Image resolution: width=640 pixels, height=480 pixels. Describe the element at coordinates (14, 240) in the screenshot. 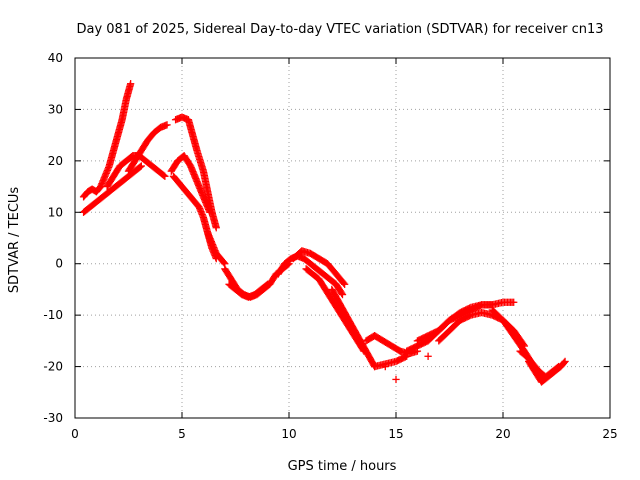

I see `y-axis-label: SDTVAR / TECUs` at that location.